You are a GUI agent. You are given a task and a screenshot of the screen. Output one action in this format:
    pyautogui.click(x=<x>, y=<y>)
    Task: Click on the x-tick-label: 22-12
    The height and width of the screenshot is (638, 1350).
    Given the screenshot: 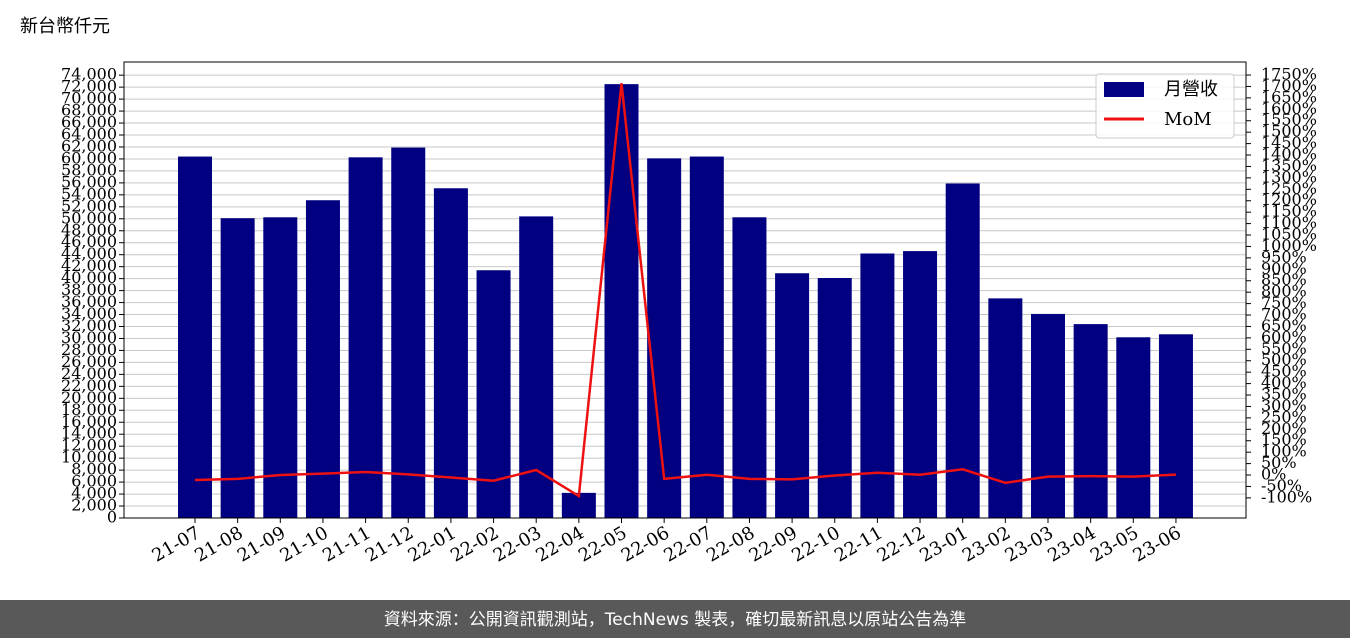 What is the action you would take?
    pyautogui.click(x=901, y=544)
    